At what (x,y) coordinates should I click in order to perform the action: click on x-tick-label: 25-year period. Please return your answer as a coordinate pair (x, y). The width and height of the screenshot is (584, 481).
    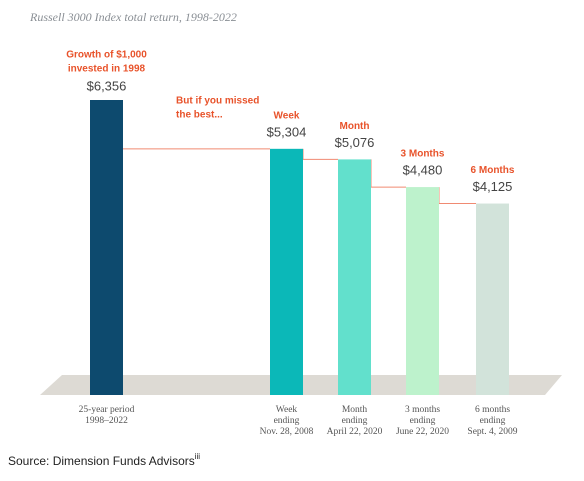
    Looking at the image, I should click on (107, 410).